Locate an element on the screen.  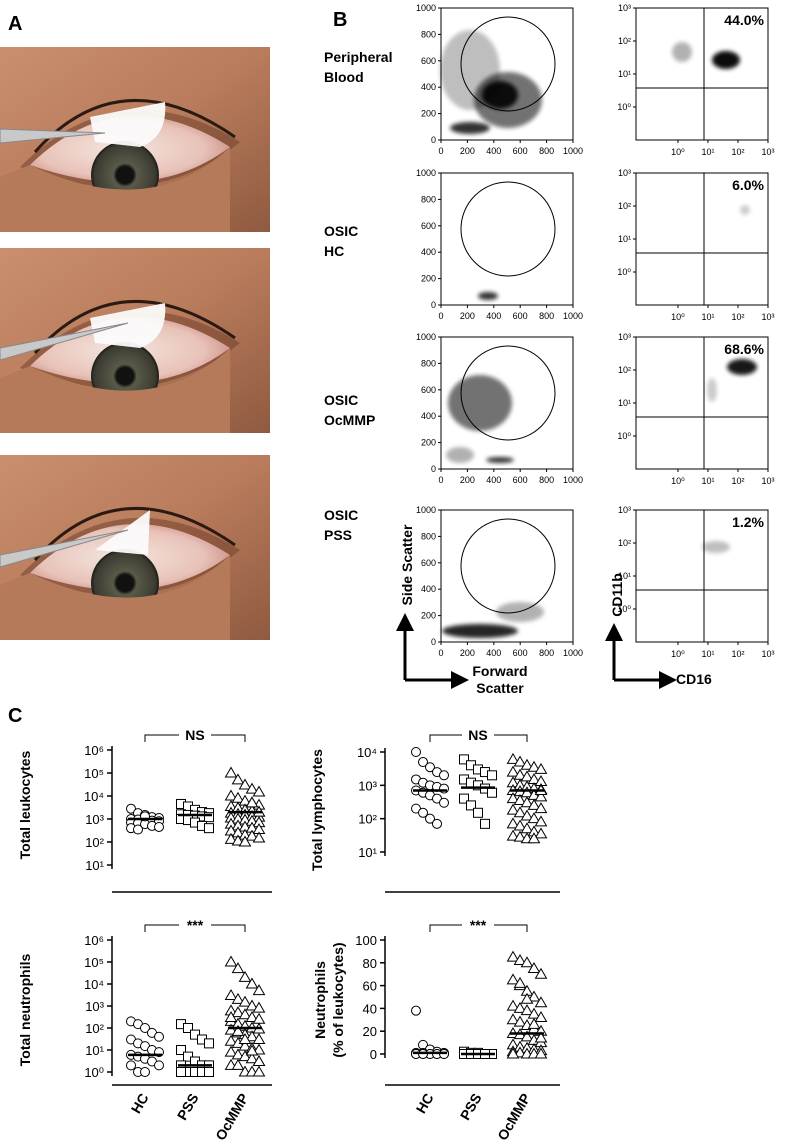
eye-photo is located at coordinates (135, 340).